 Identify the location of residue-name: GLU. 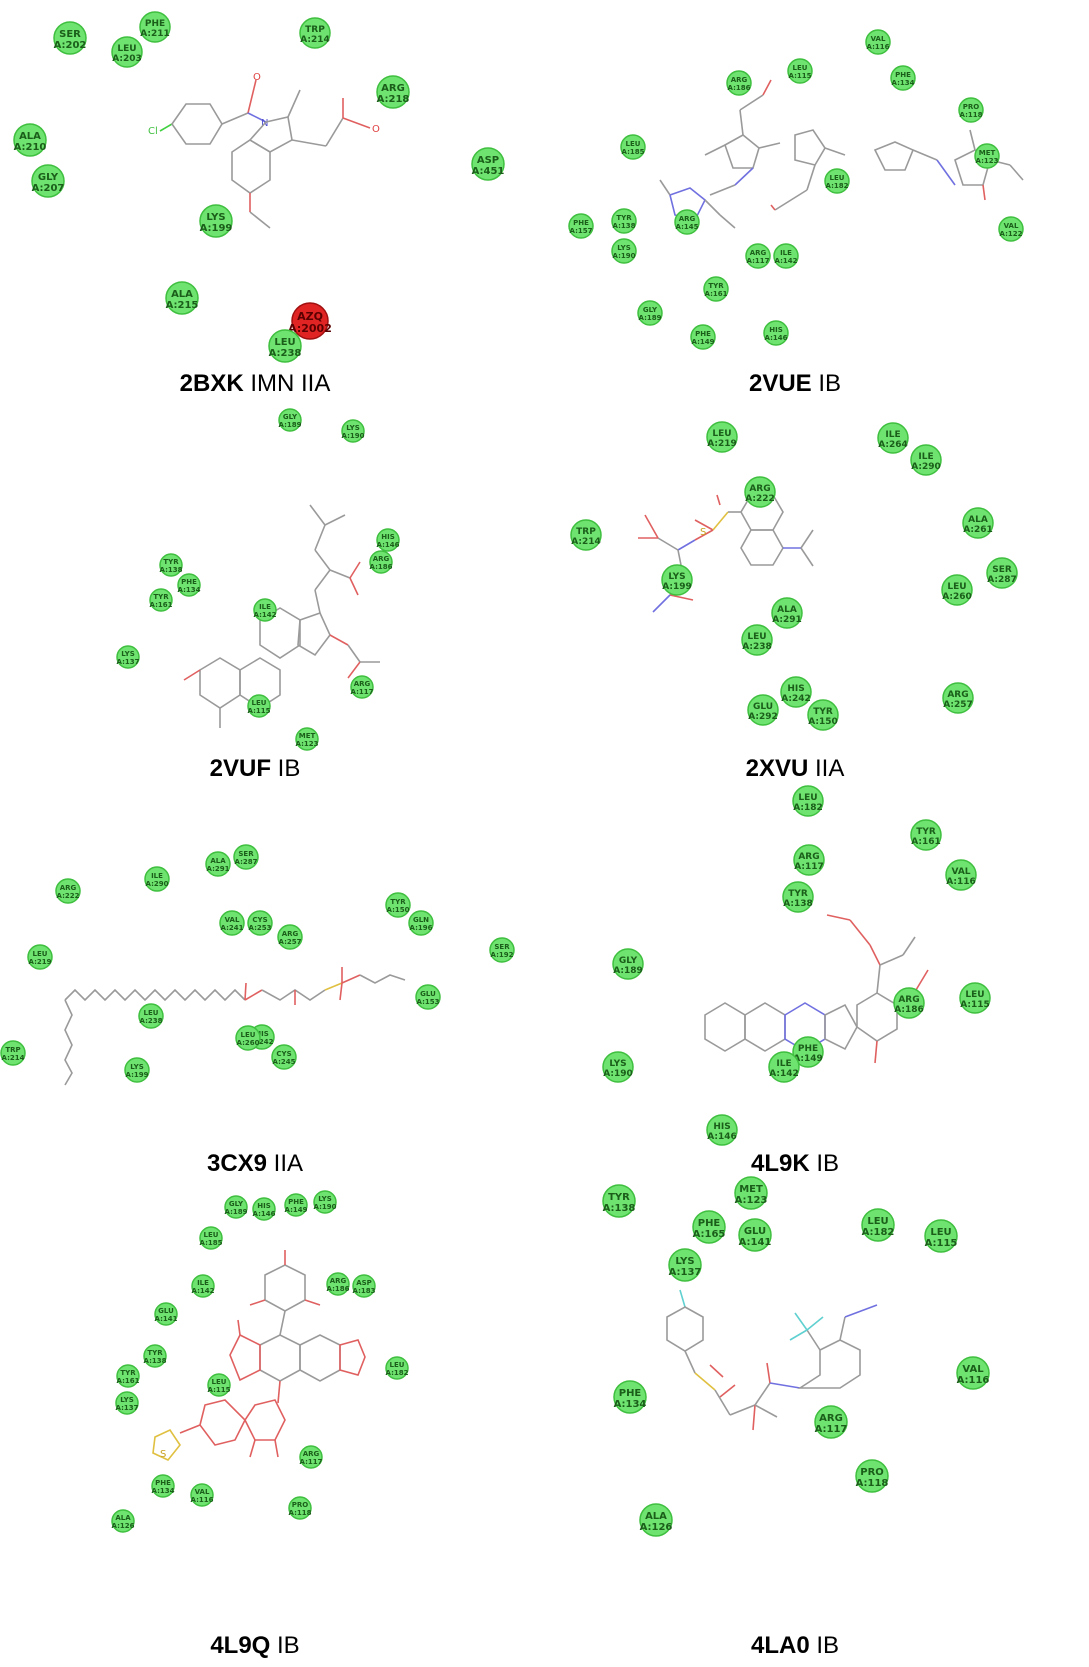
(428, 994).